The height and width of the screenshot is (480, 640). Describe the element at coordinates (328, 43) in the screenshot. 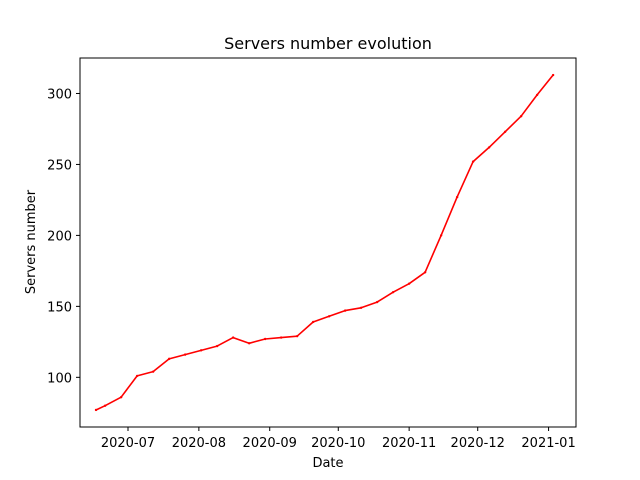

I see `chart-title: Servers number evolution` at that location.